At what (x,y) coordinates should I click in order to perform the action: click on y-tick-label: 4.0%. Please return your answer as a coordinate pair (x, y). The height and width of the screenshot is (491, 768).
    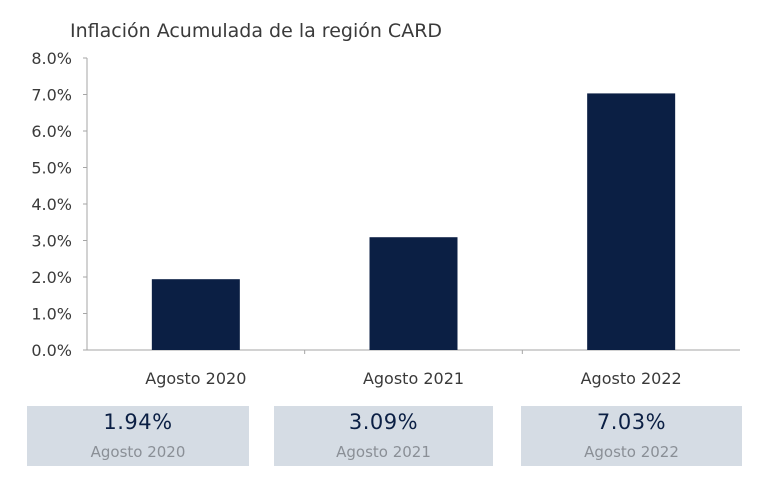
    Looking at the image, I should click on (51, 204).